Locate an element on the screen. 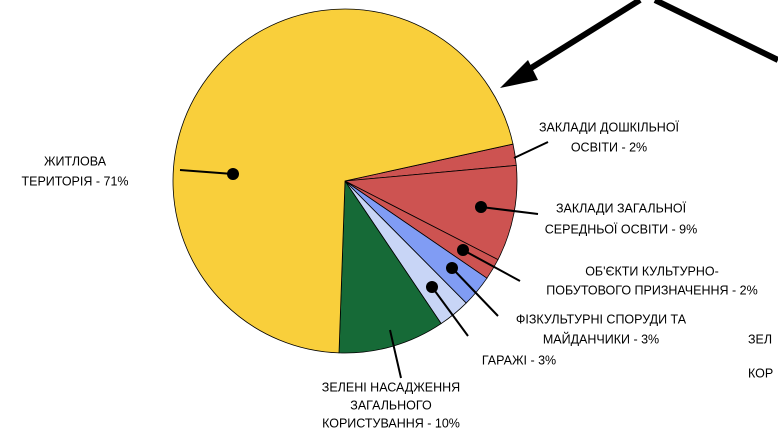  slice-label: ОБ'ЄКТИ КУЛЬТУРНО- is located at coordinates (652, 271).